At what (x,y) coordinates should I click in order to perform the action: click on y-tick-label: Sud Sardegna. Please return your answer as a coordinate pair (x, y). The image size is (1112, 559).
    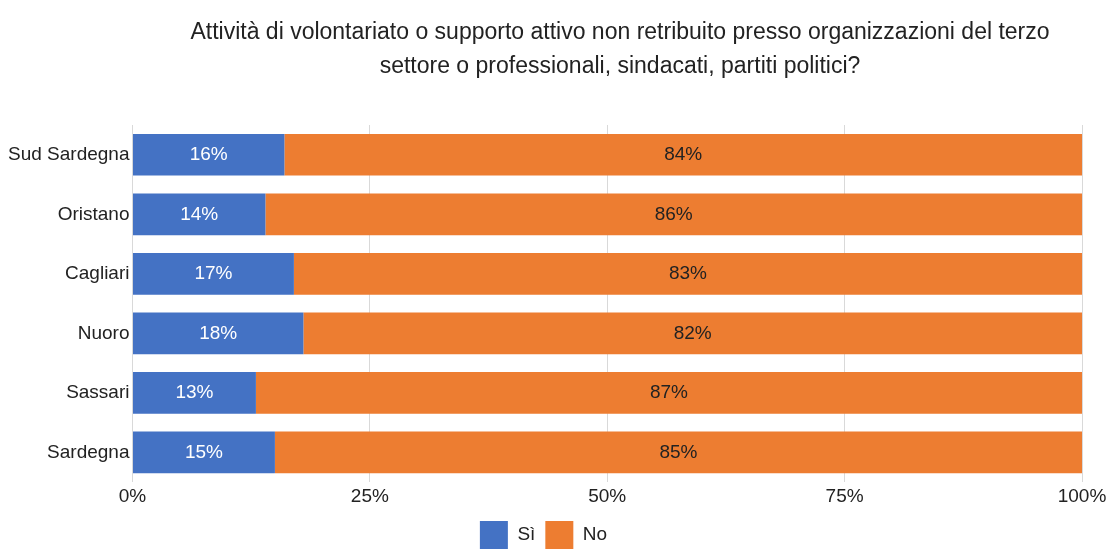
    Looking at the image, I should click on (68, 153).